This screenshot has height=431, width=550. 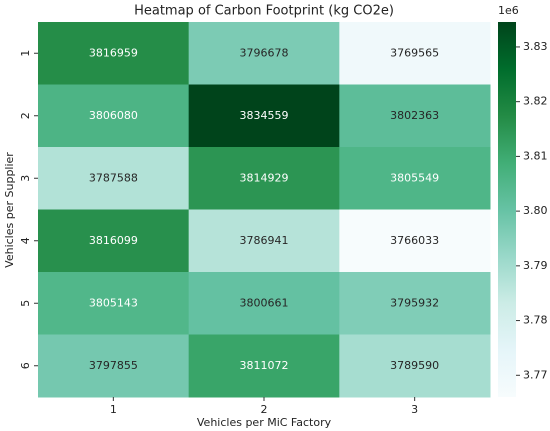 What do you see at coordinates (264, 422) in the screenshot?
I see `x-axis-label: Vehicles per MiC Factory` at bounding box center [264, 422].